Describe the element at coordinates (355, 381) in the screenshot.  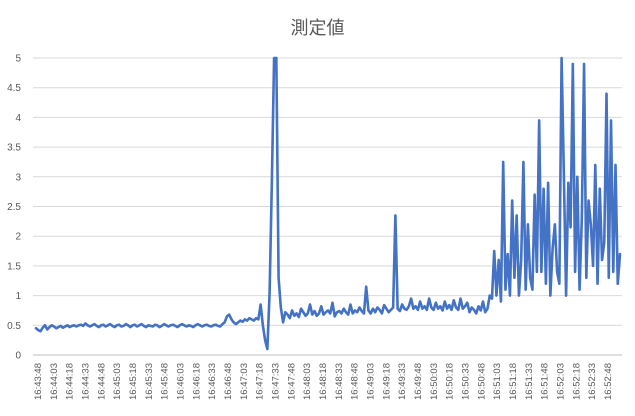
I see `x-tick-label: 16:48:48` at that location.